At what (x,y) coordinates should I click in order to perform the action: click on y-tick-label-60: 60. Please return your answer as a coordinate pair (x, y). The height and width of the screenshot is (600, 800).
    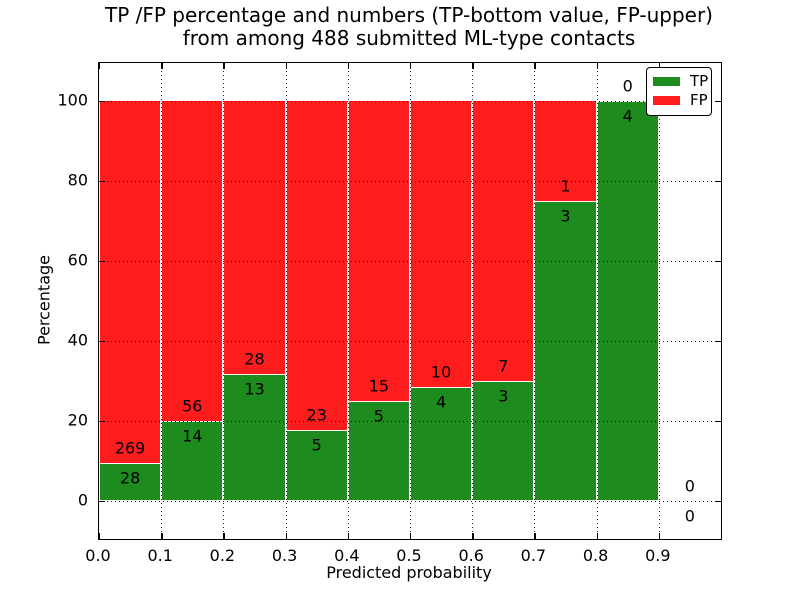
    Looking at the image, I should click on (77, 260).